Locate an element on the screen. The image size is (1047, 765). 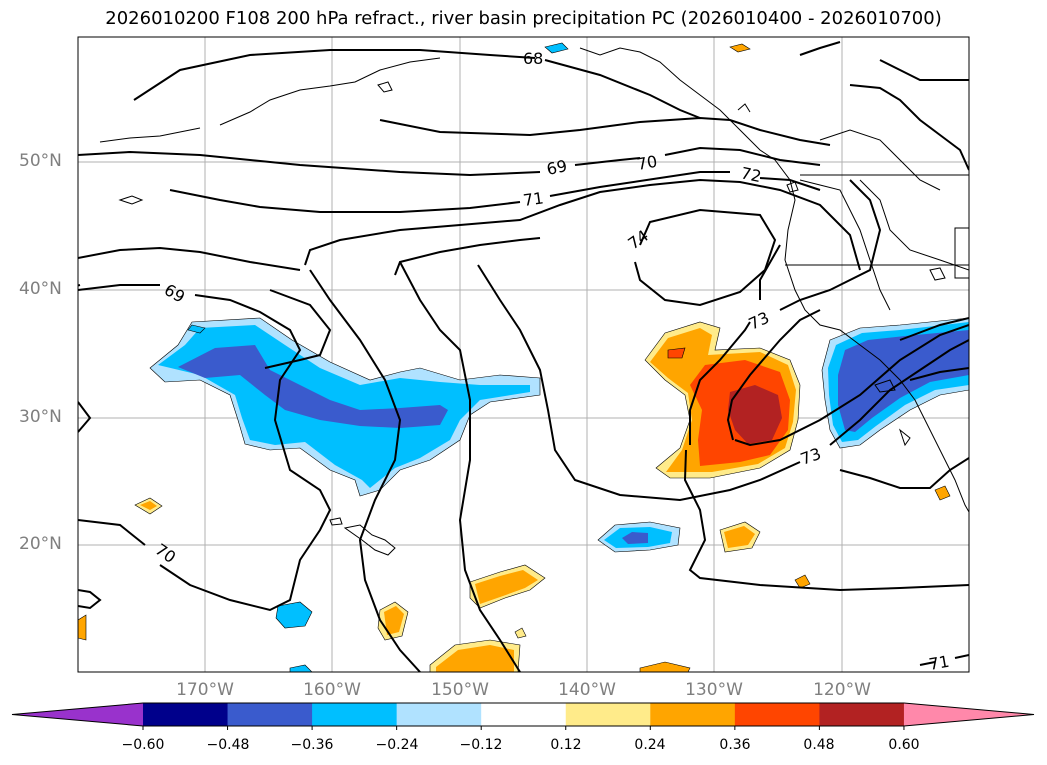
colorbar-tick-neg060: −0.60 is located at coordinates (143, 745).